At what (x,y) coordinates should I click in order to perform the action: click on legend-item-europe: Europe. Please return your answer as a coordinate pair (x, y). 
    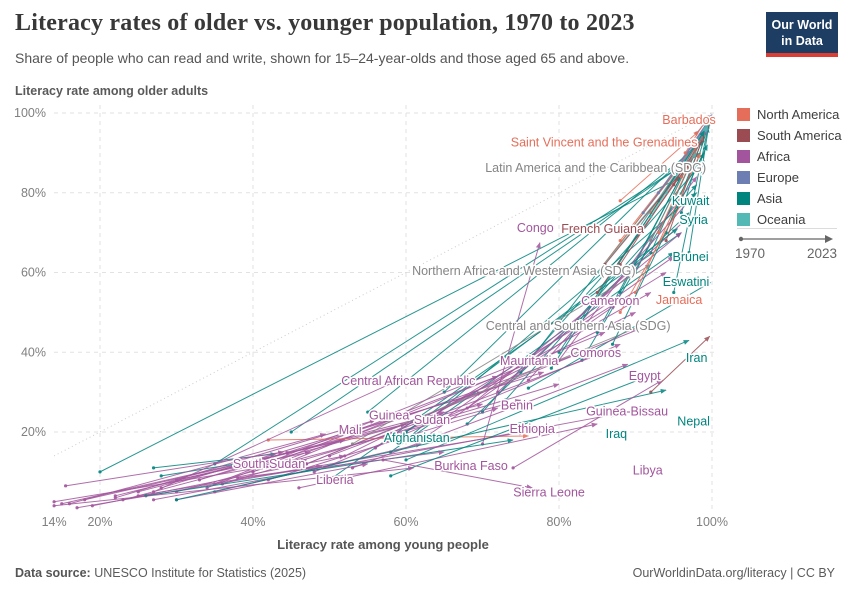
    Looking at the image, I should click on (791, 177).